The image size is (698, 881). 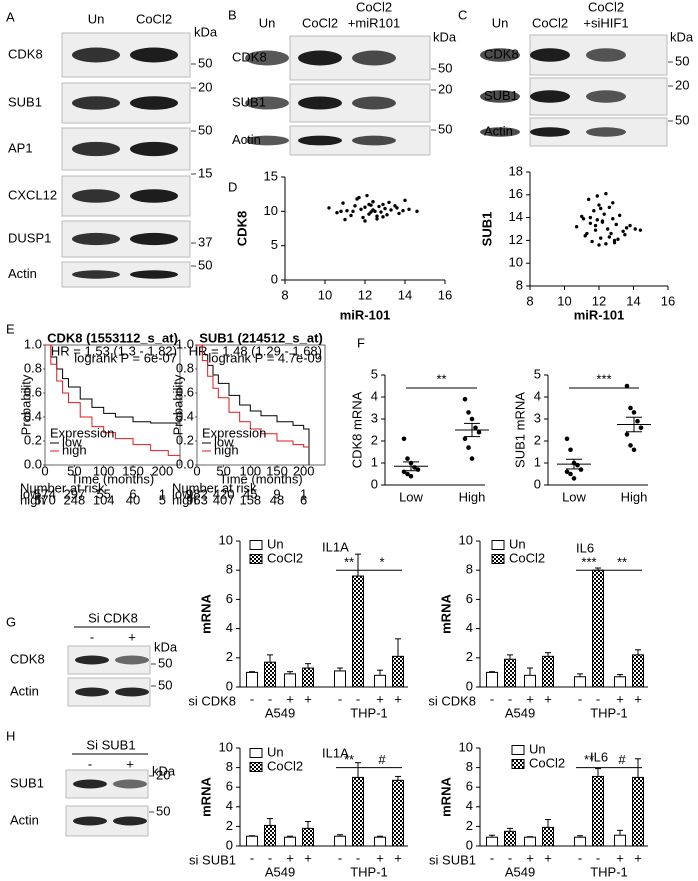 I want to click on chart-title: IL1A, so click(x=335, y=546).